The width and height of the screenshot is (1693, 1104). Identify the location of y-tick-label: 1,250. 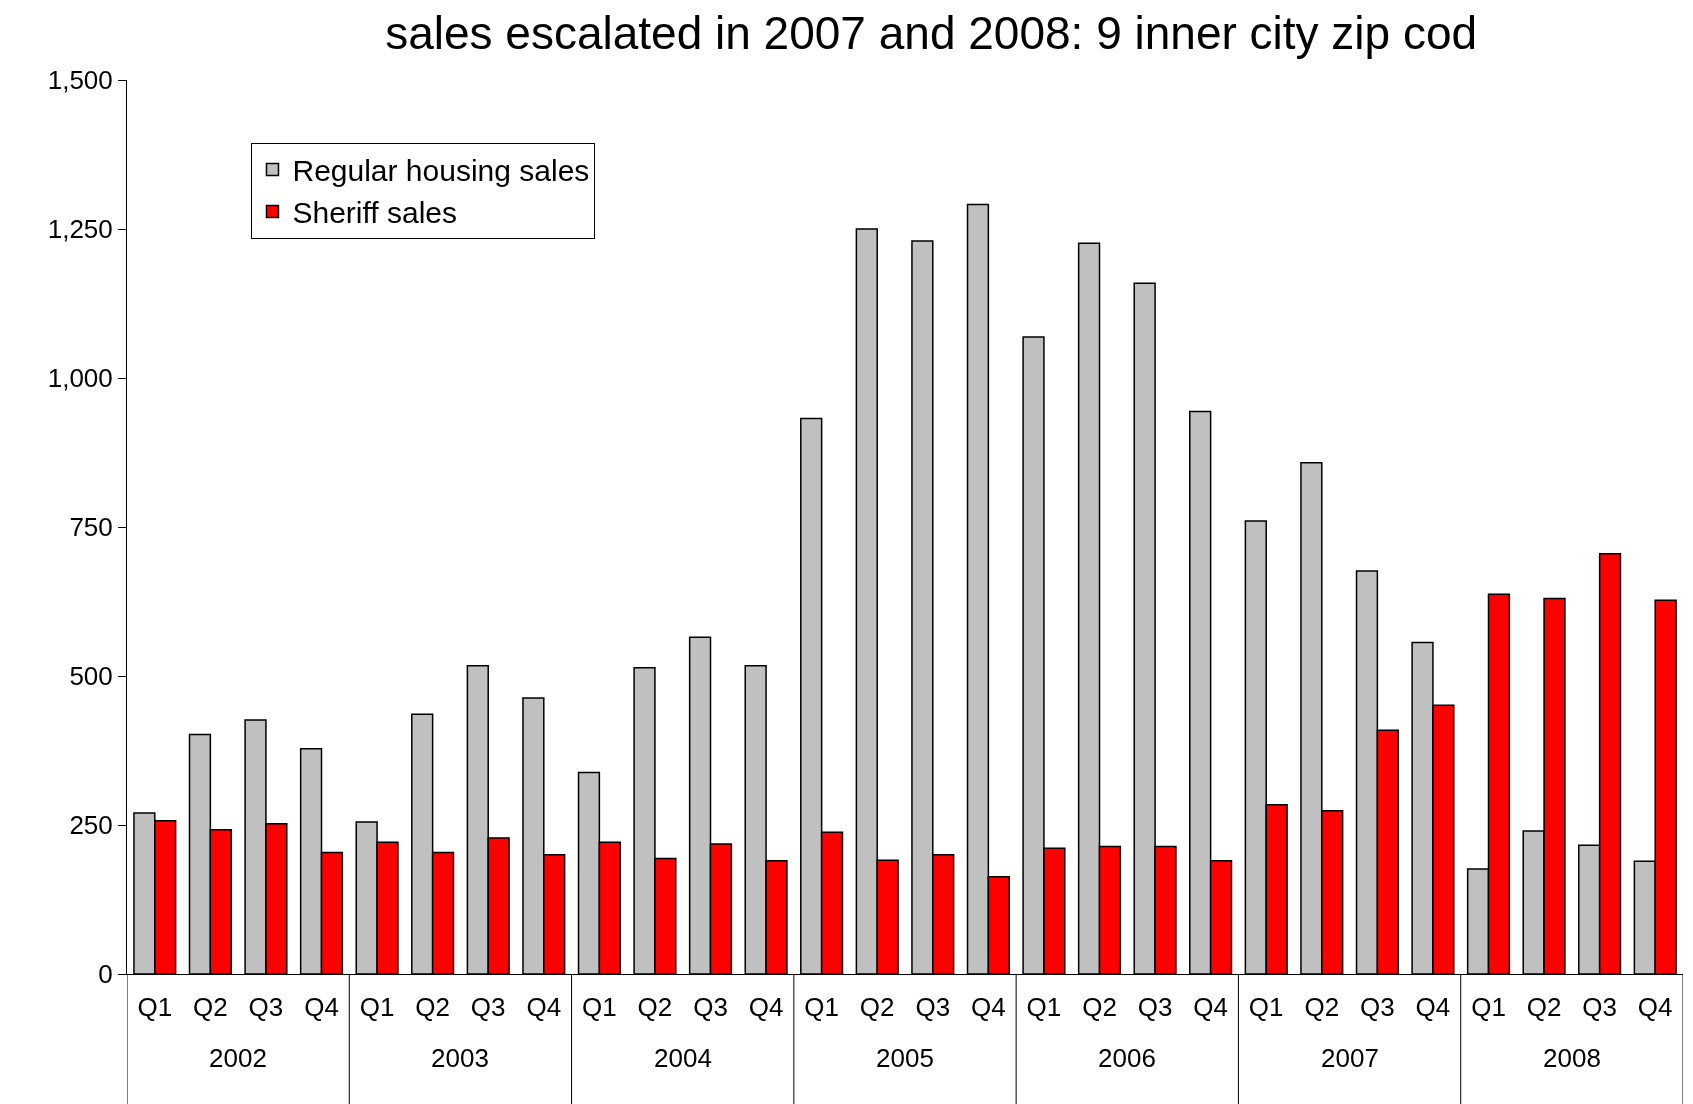
(80, 229).